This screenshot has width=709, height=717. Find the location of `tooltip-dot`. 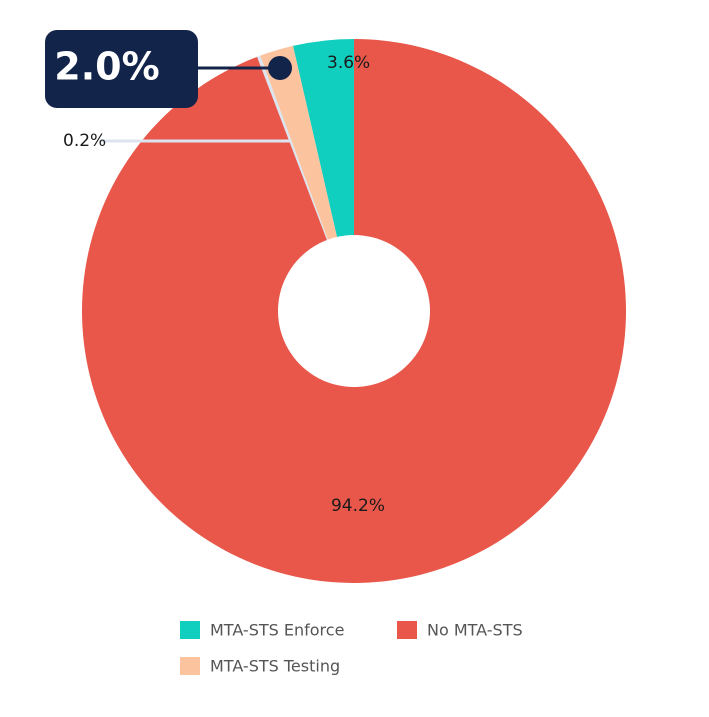

tooltip-dot is located at coordinates (280, 68).